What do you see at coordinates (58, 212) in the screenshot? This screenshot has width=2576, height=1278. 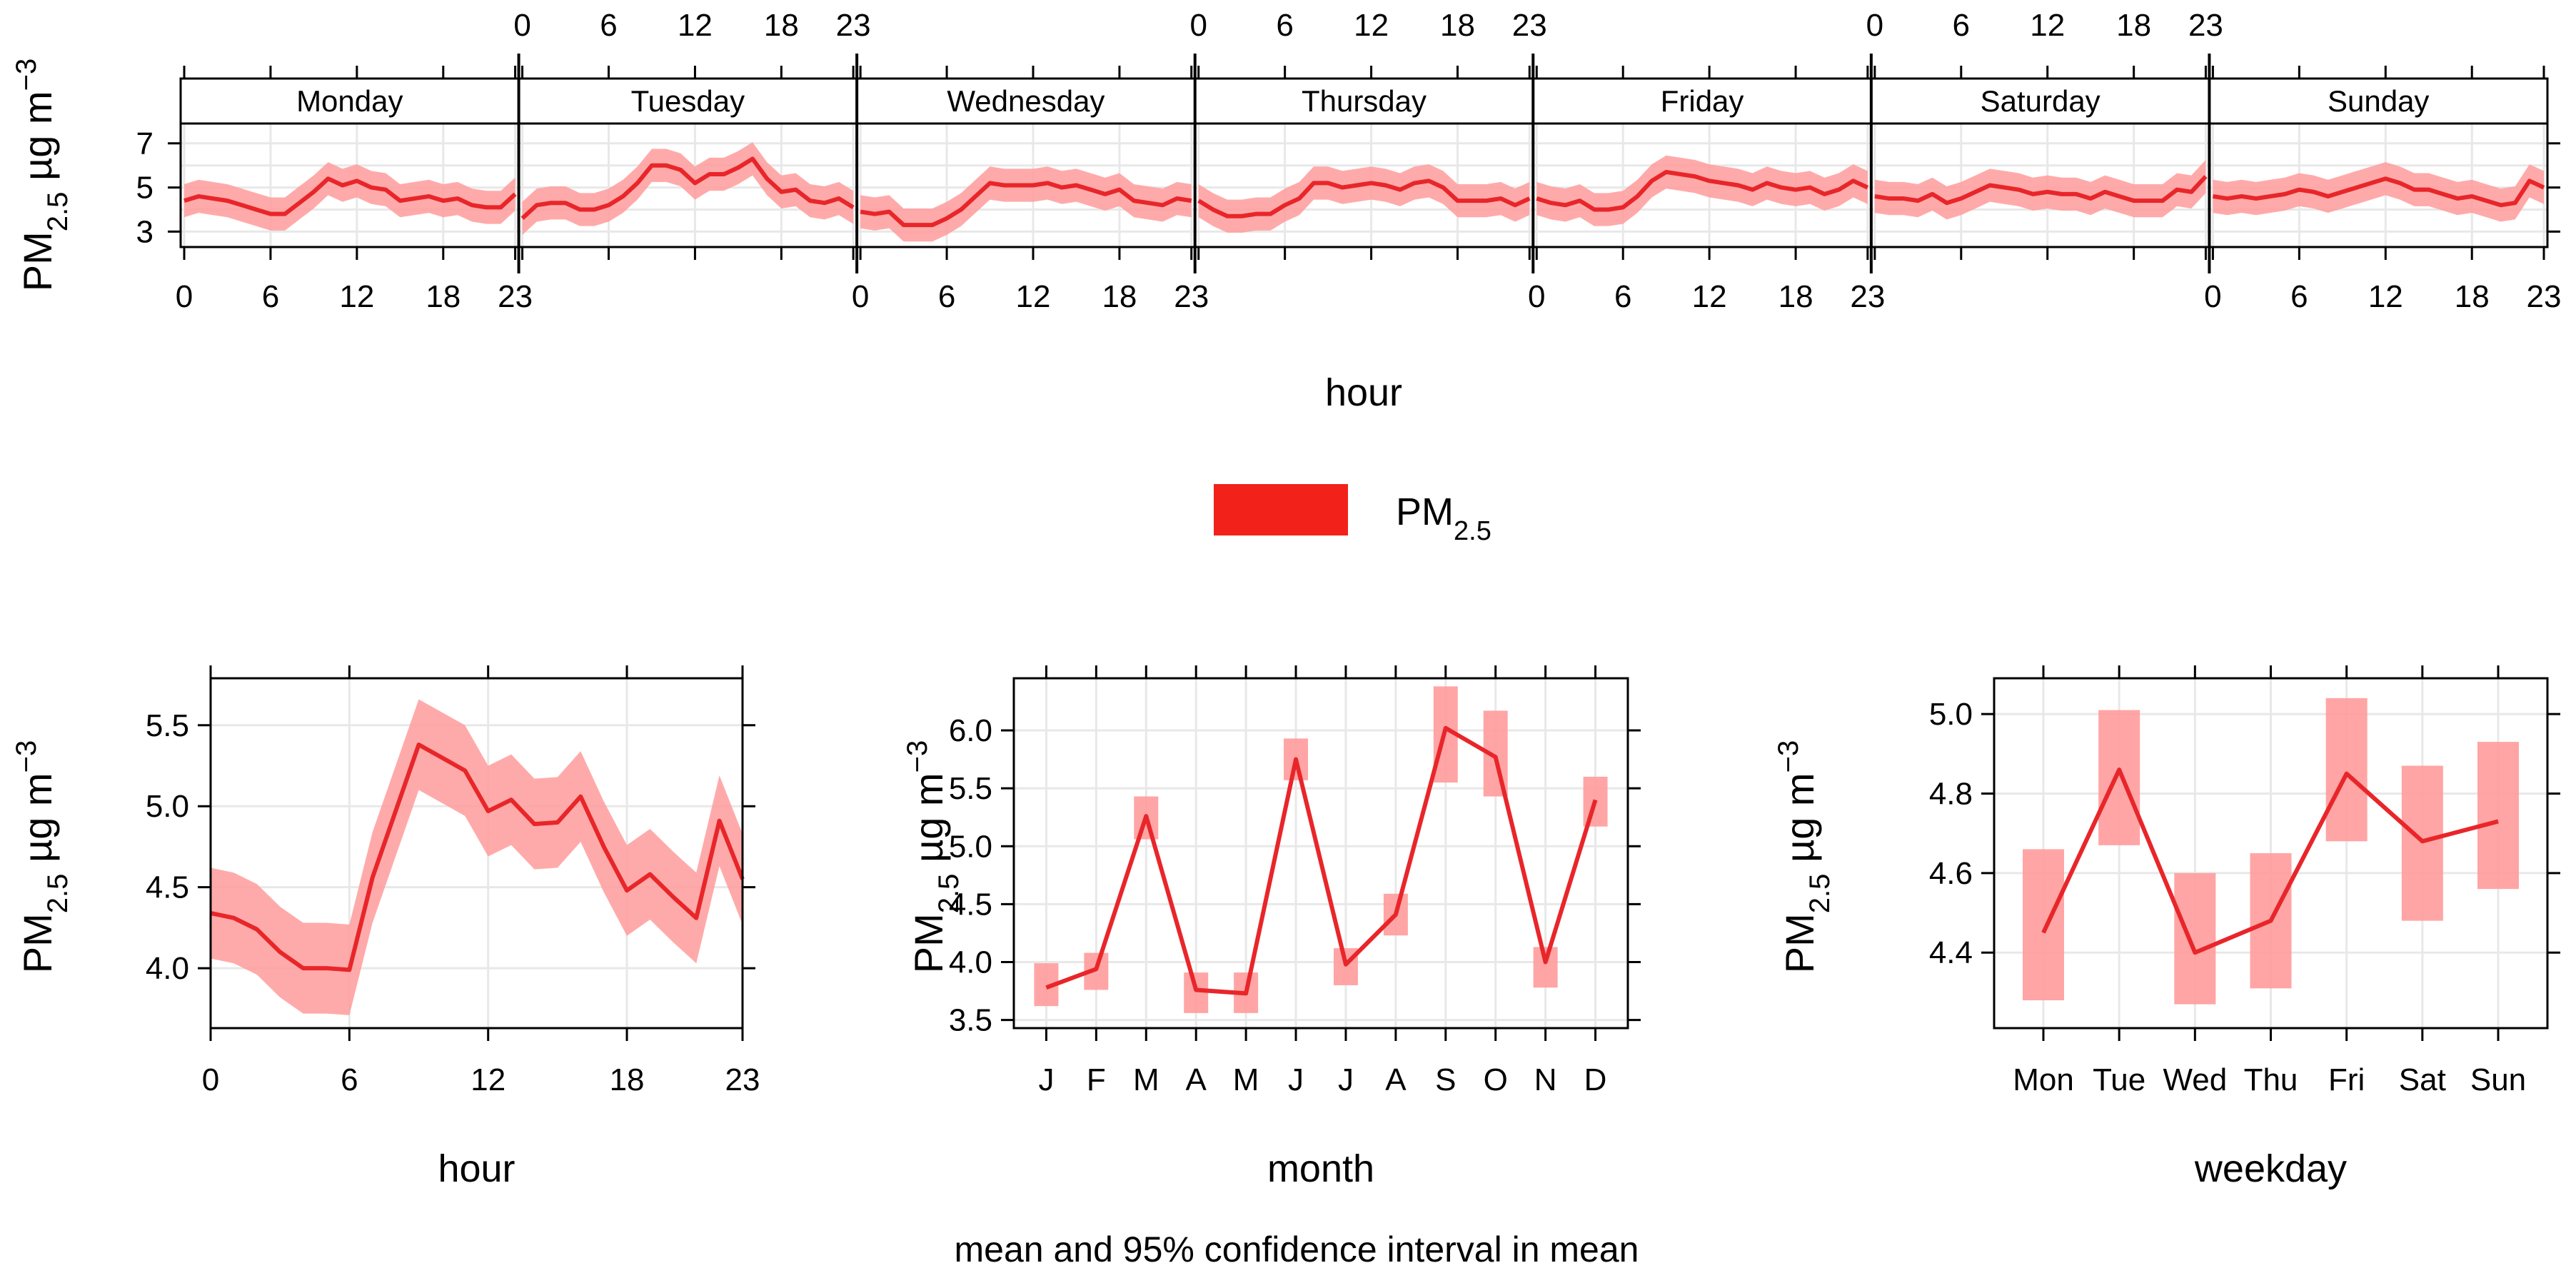 I see `weekly-y-axis-title-part: 2.5` at bounding box center [58, 212].